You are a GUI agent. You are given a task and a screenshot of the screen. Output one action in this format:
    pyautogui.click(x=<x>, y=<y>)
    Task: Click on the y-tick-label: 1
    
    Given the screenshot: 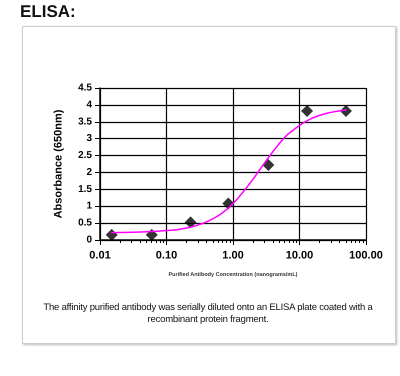 What is the action you would take?
    pyautogui.click(x=89, y=206)
    